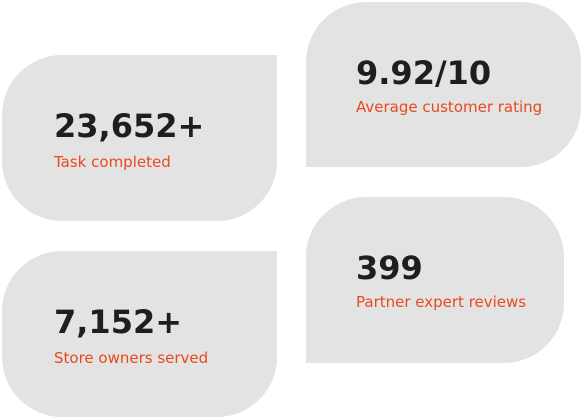 This screenshot has width=583, height=419. Describe the element at coordinates (441, 302) in the screenshot. I see `stat-label: Partner expert reviews` at that location.